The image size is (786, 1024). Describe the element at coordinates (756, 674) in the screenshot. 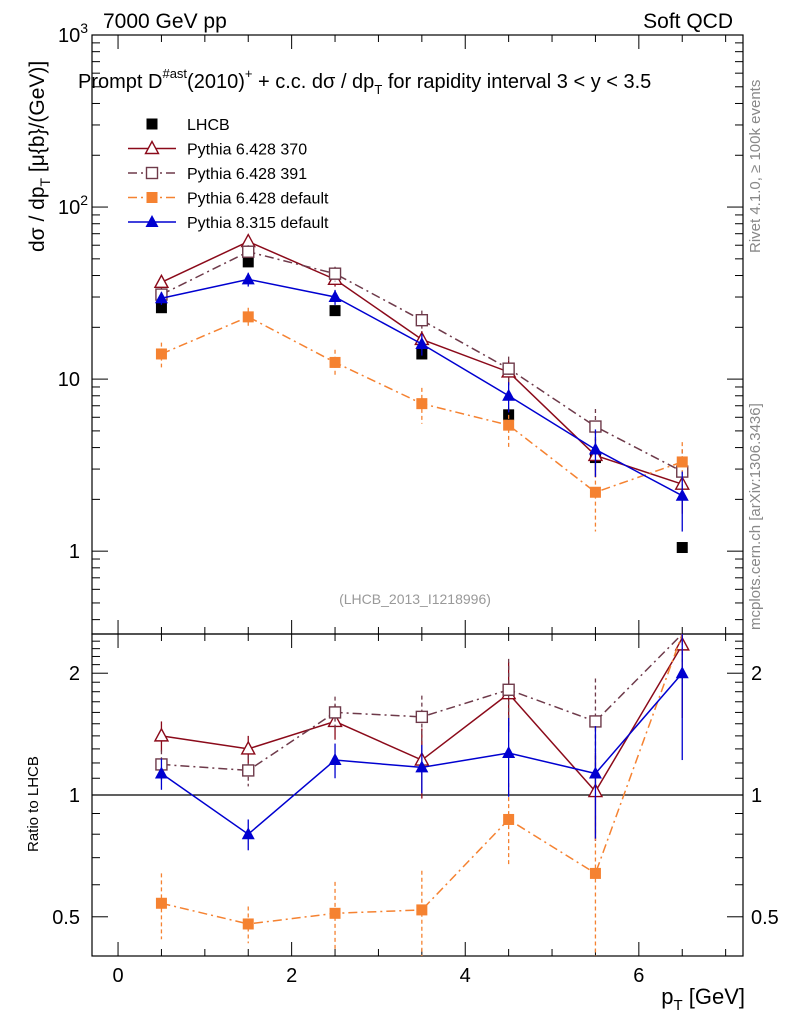

I see `ratio-y-tick-label-right: 2` at that location.